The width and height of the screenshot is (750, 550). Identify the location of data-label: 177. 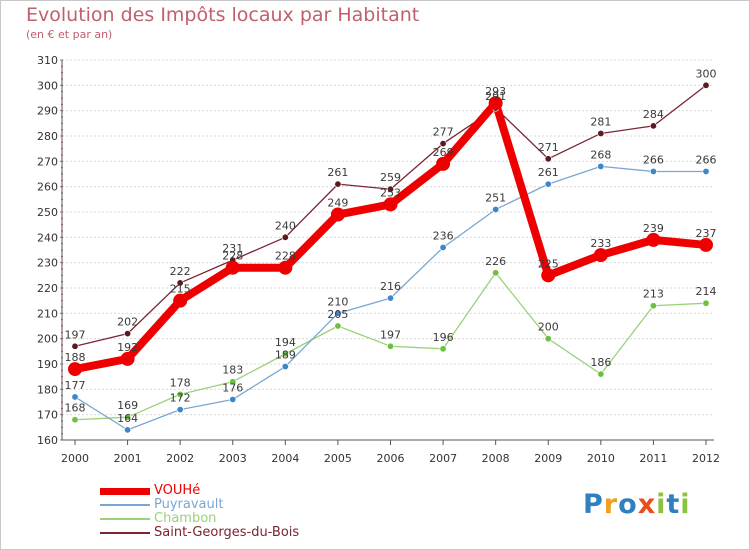
(75, 385).